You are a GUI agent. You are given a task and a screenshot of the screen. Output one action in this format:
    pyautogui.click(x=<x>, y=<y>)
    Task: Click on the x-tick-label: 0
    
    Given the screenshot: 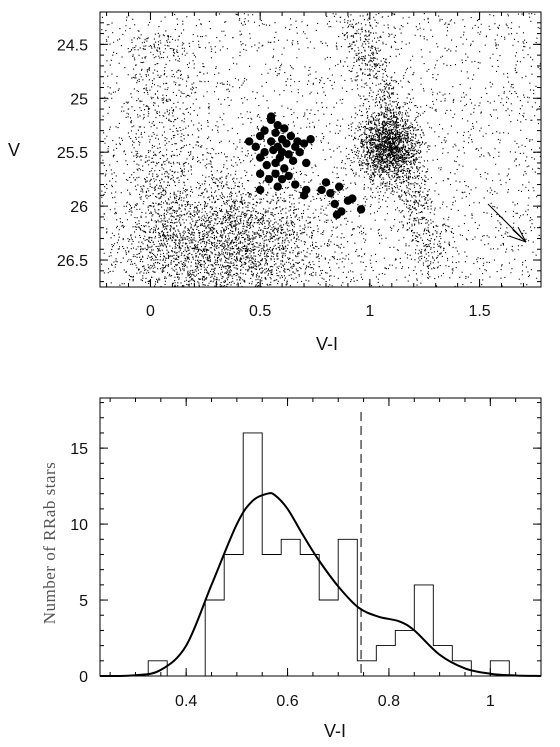 What is the action you would take?
    pyautogui.click(x=150, y=311)
    